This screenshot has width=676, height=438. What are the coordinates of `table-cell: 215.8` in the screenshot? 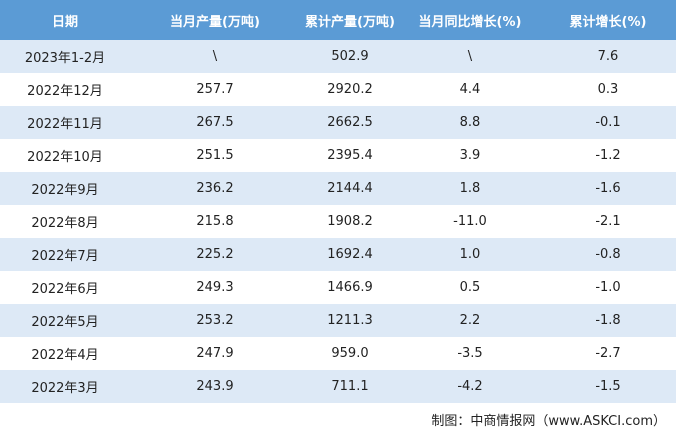 It's located at (215, 221).